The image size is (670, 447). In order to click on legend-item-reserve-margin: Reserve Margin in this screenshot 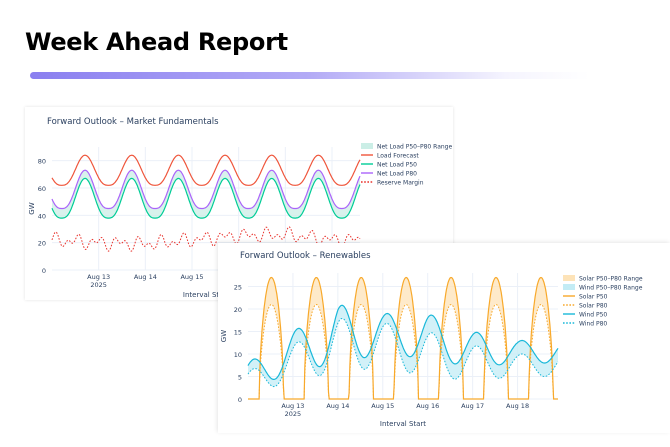, I will do `click(392, 183)`.